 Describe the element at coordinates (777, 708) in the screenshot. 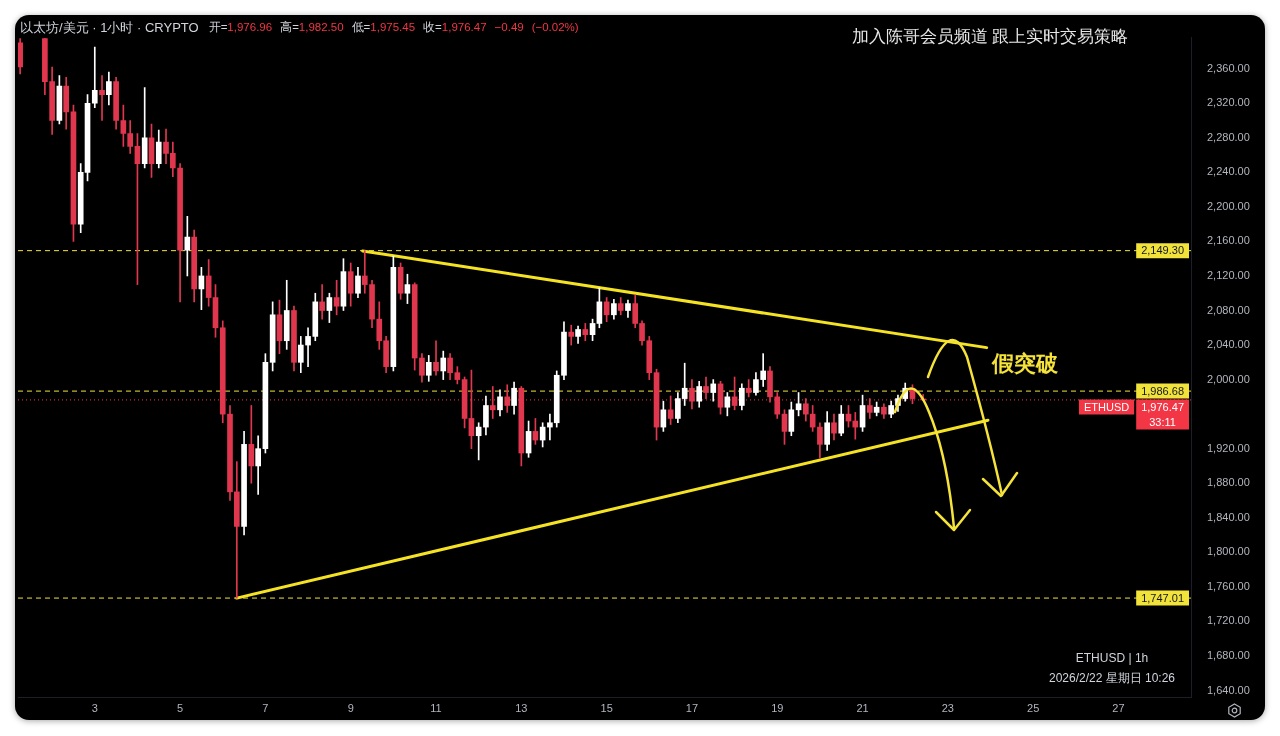

I see `x-tick-label: 19` at that location.